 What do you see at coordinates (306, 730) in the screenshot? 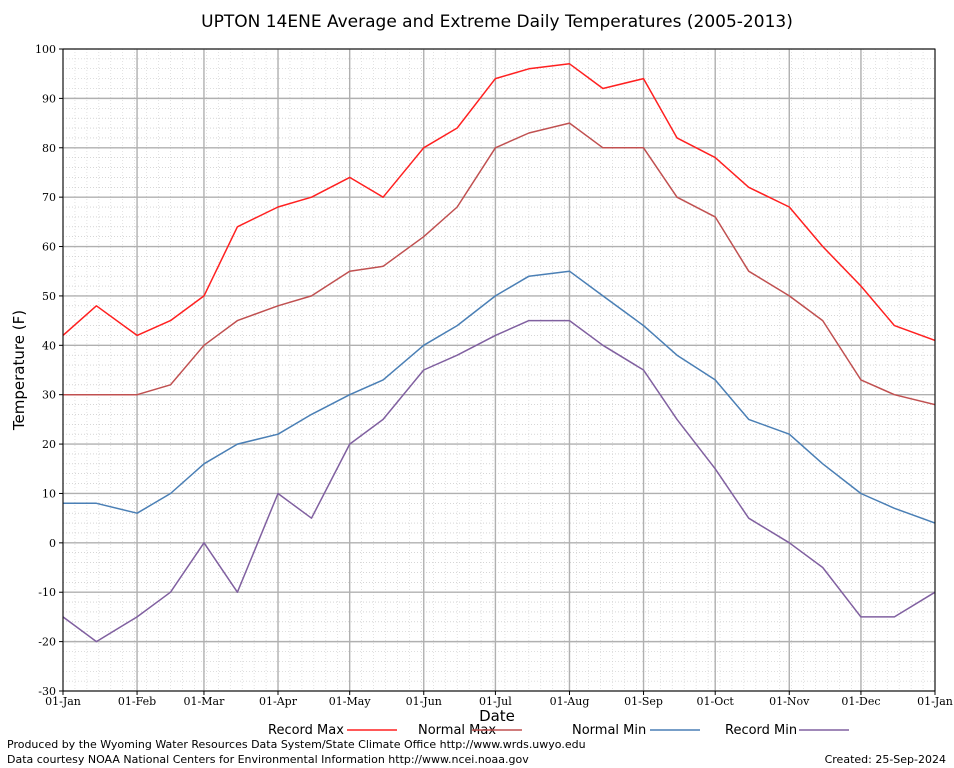
I see `legend-label-record-max: Record Max` at bounding box center [306, 730].